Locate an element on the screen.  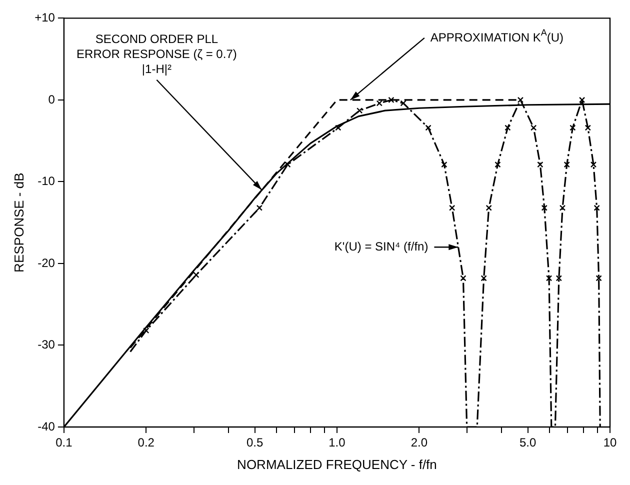
y-tick-label: -40 is located at coordinates (47, 426).